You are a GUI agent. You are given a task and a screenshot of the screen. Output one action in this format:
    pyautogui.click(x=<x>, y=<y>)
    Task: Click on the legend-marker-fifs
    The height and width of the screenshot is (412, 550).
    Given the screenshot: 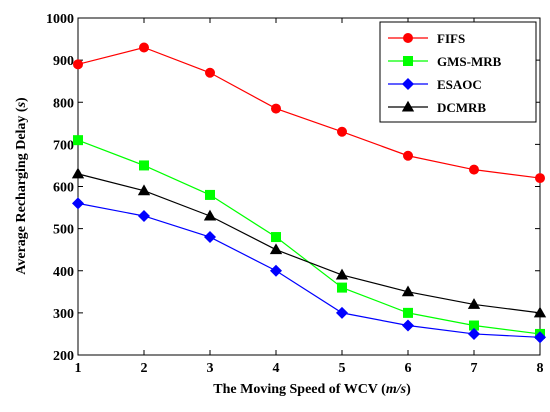 What is the action you would take?
    pyautogui.click(x=408, y=38)
    